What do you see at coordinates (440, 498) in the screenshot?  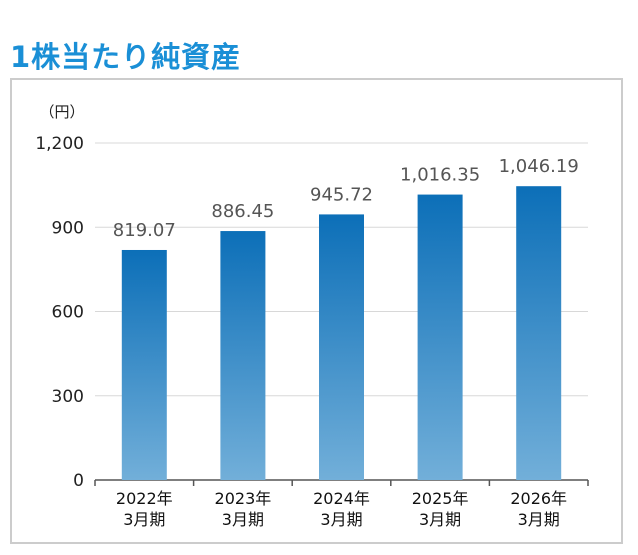 I see `x-tick-label-year: 2025年` at bounding box center [440, 498].